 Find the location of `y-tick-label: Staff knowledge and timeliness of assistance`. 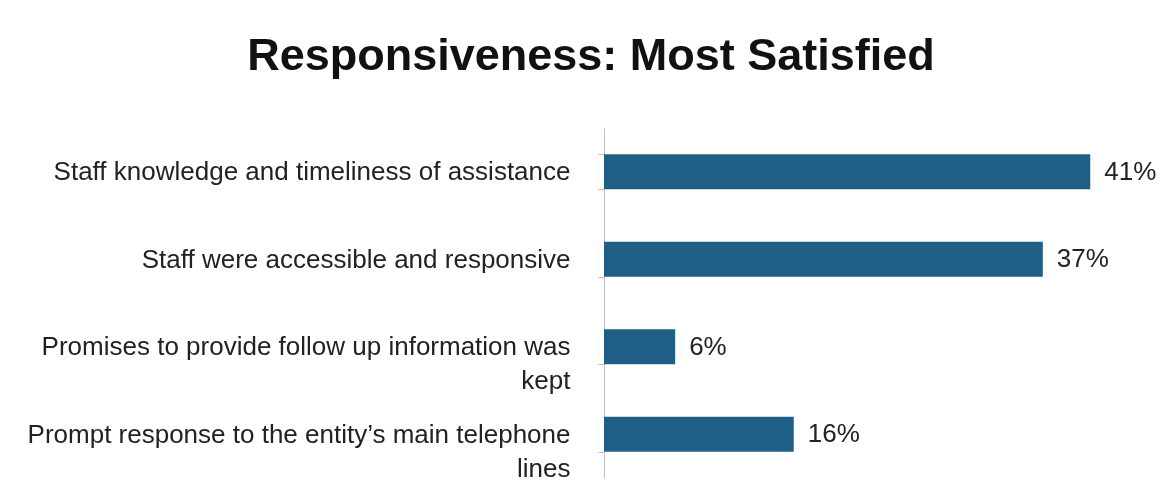

y-tick-label: Staff knowledge and timeliness of assistance is located at coordinates (312, 171).